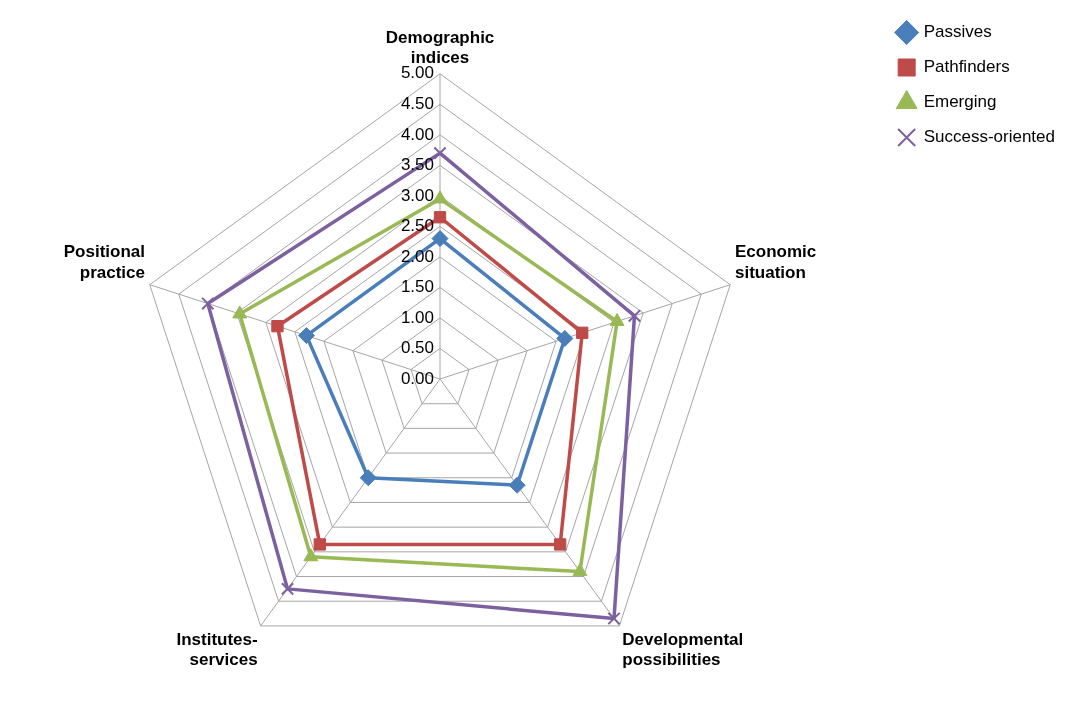 The width and height of the screenshot is (1065, 714). Describe the element at coordinates (989, 137) in the screenshot. I see `legend-label: Success-oriented` at that location.